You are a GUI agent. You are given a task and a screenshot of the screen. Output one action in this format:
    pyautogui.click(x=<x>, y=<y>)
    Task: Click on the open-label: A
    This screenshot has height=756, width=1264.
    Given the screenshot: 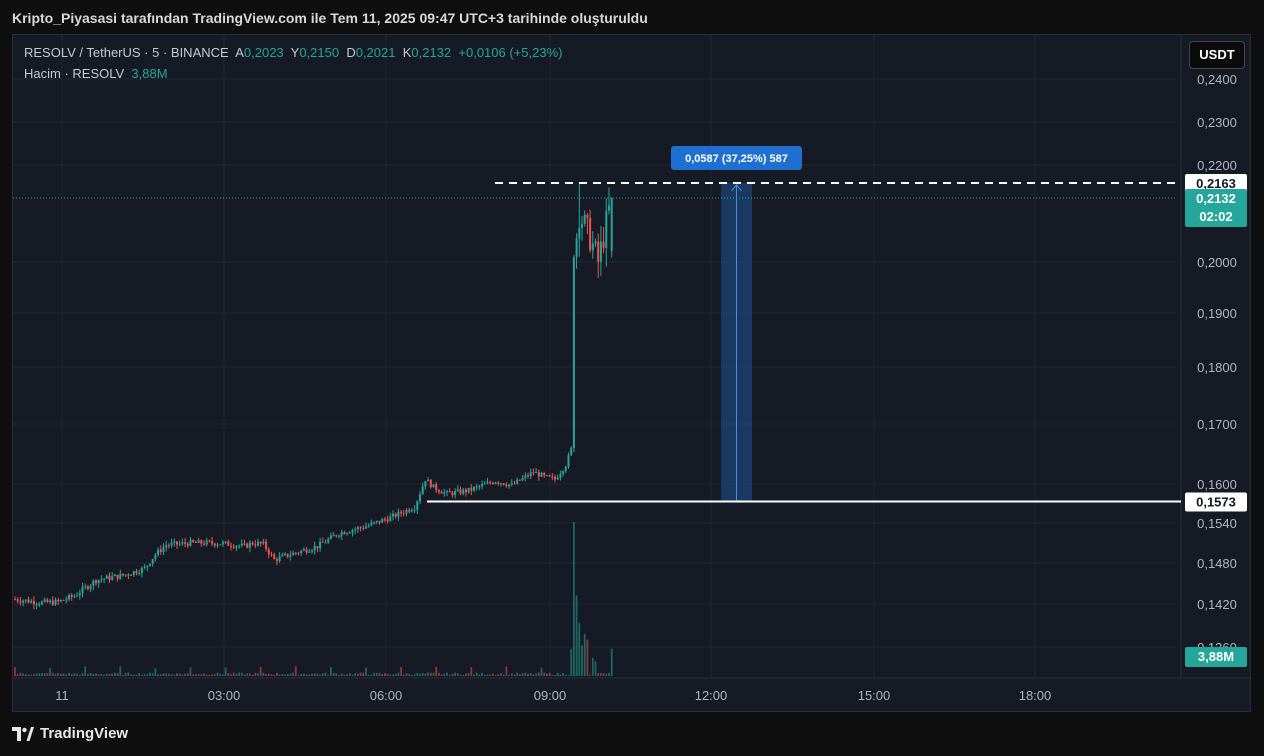 What is the action you would take?
    pyautogui.click(x=239, y=52)
    